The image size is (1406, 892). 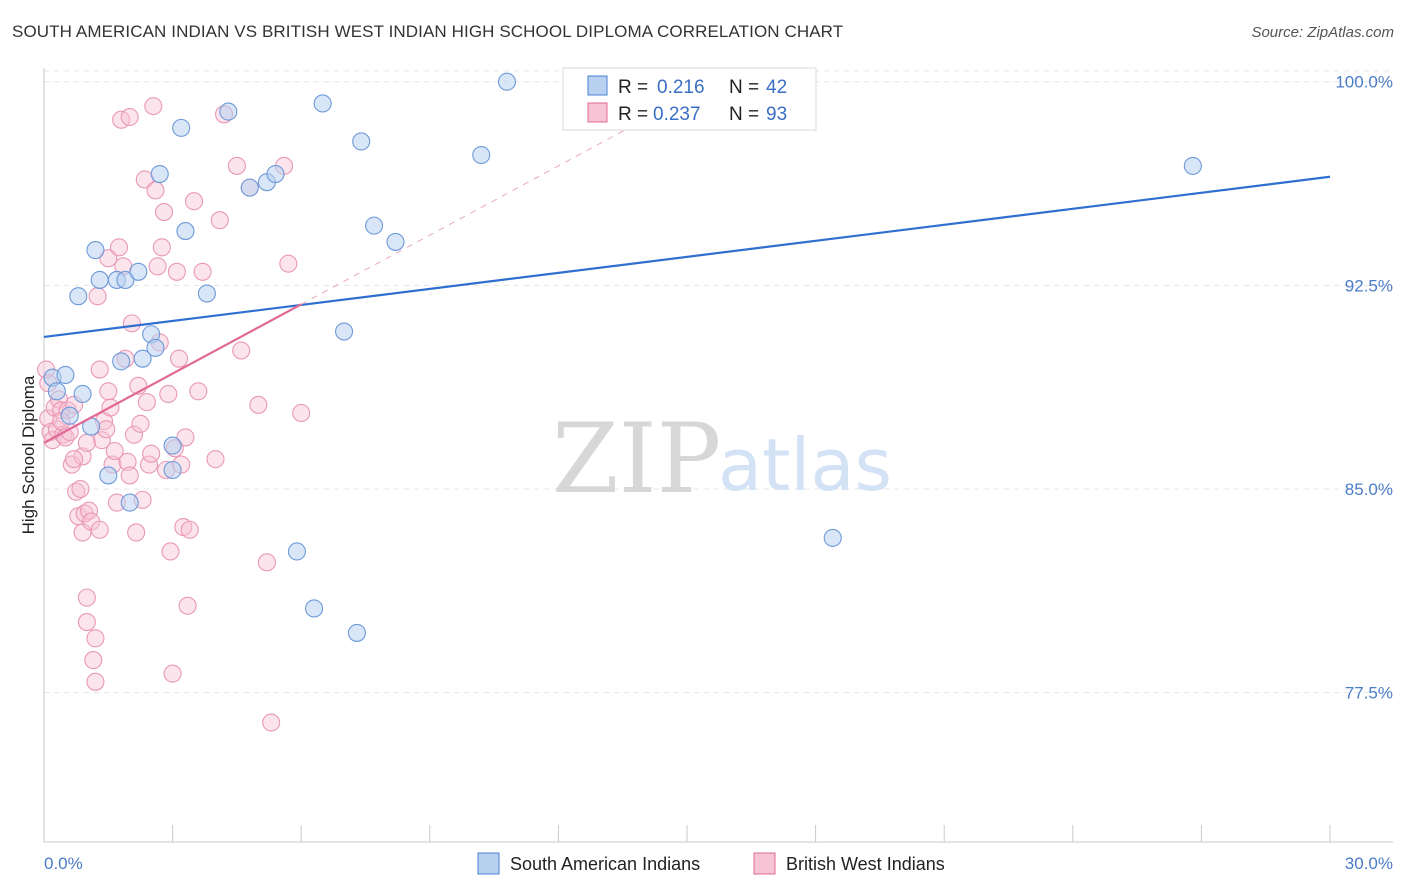 I want to click on bottom-legend-label-blue: South American Indians, so click(x=605, y=864).